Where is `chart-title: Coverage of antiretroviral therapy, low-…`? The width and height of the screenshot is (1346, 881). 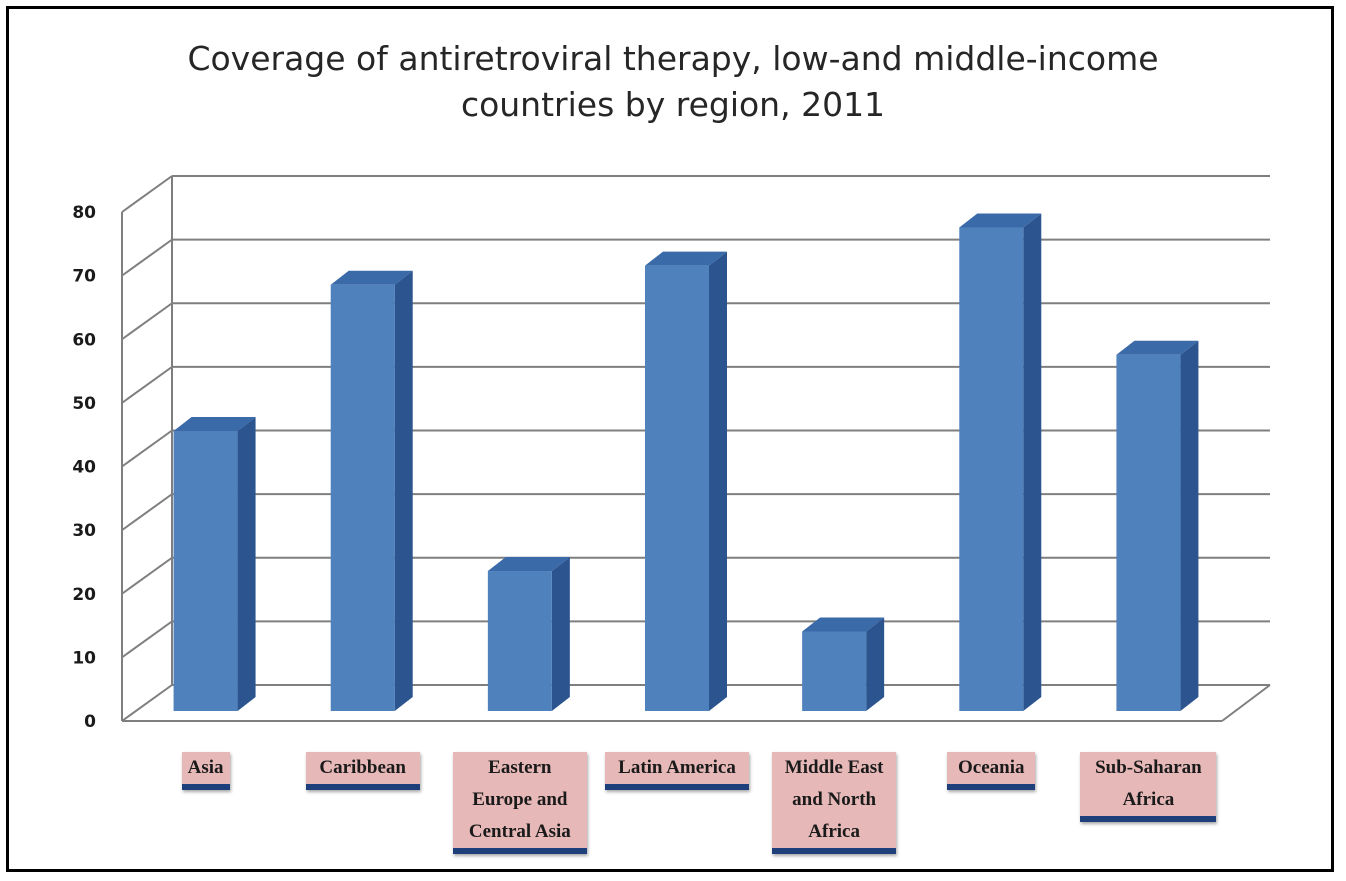 chart-title: Coverage of antiretroviral therapy, low-… is located at coordinates (673, 81).